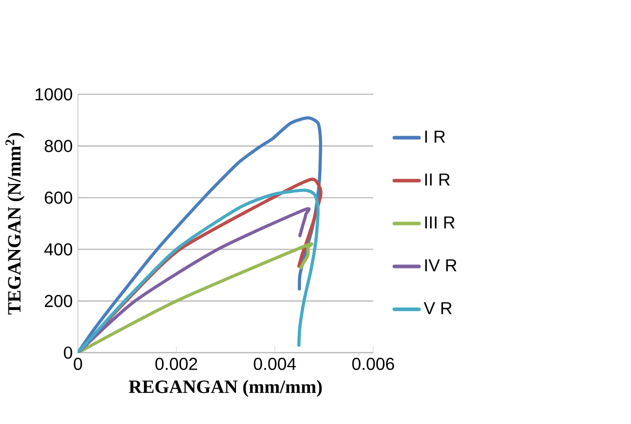  I want to click on legend-label: II R, so click(437, 179).